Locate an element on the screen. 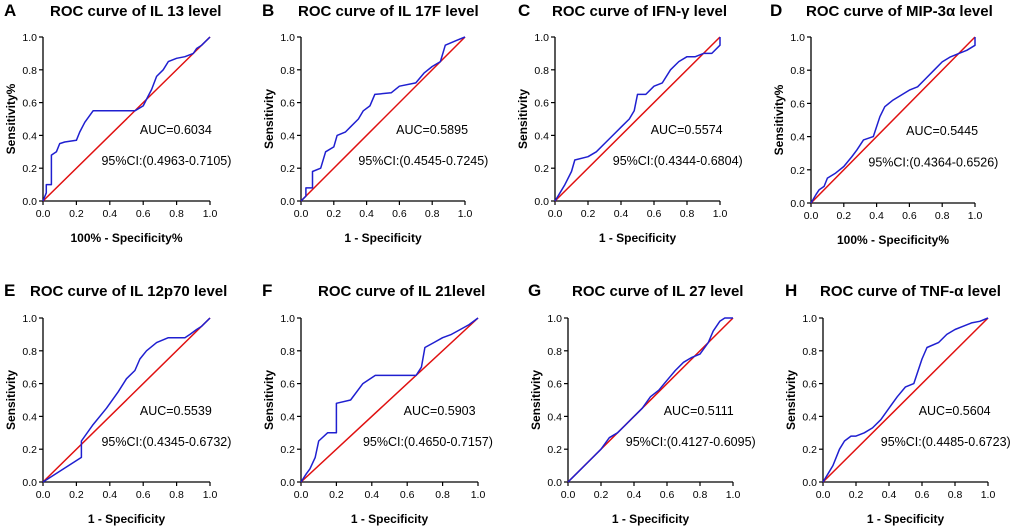 This screenshot has height=530, width=1021. ci-annotation: 95%CI:(0.4545-0.7245) is located at coordinates (423, 161).